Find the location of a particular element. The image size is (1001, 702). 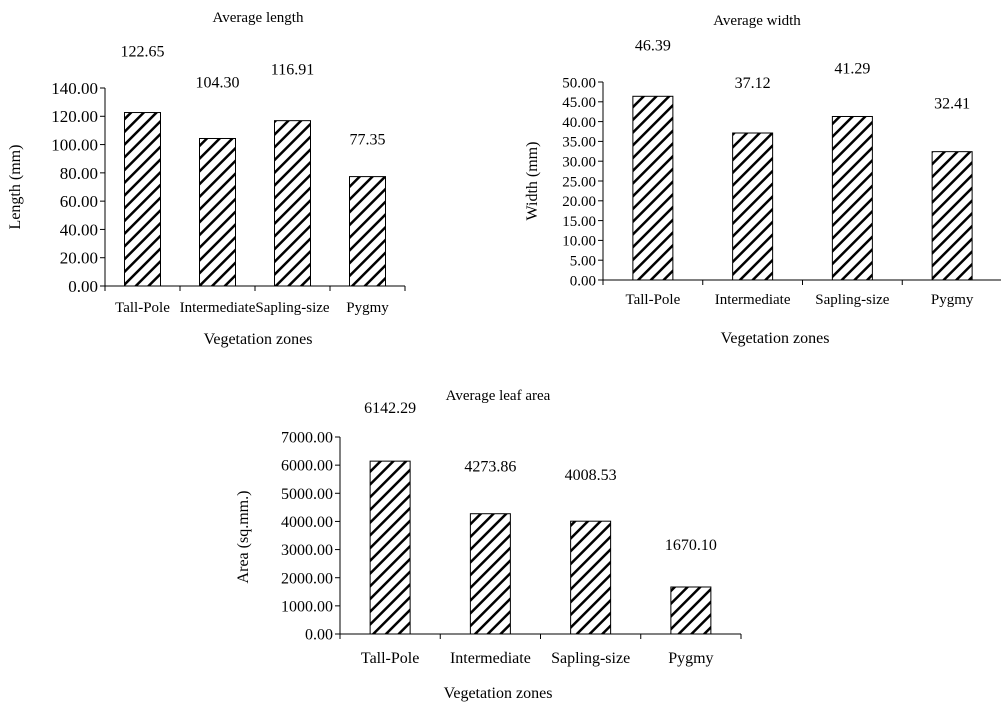

y-tick-label: 35.00 is located at coordinates (579, 143).